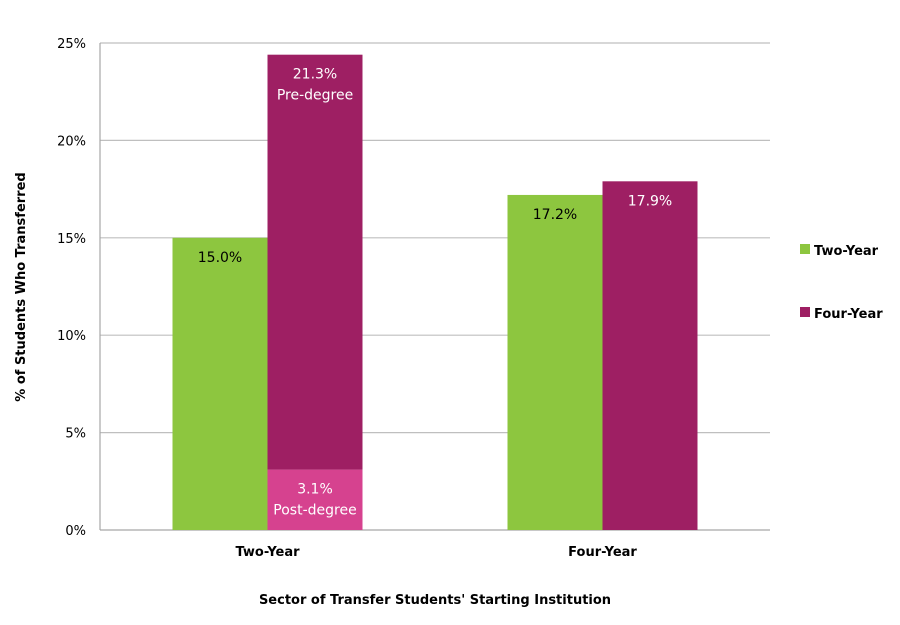  Describe the element at coordinates (75, 434) in the screenshot. I see `y-tick-label: 5%` at that location.